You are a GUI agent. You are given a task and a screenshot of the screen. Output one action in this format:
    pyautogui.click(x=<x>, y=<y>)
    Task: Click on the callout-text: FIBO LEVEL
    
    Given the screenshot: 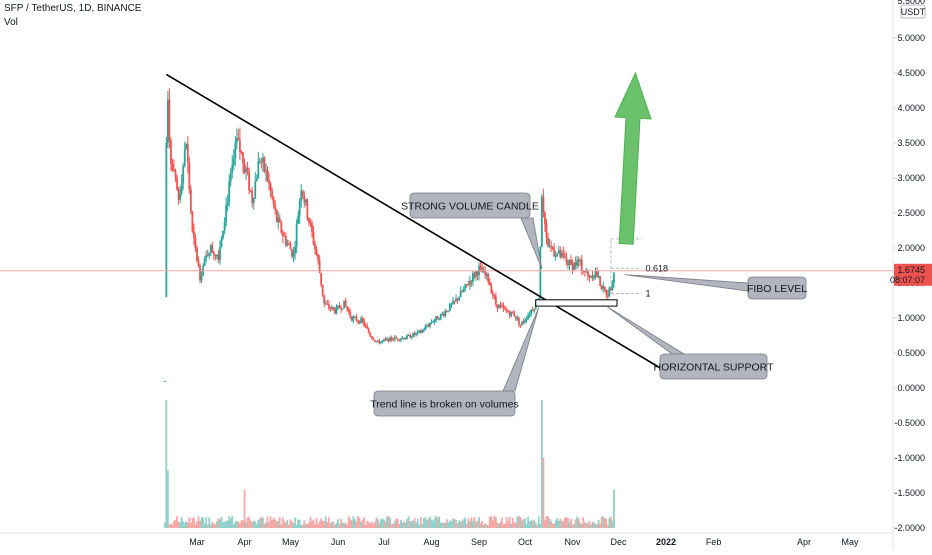 What is the action you would take?
    pyautogui.click(x=777, y=289)
    